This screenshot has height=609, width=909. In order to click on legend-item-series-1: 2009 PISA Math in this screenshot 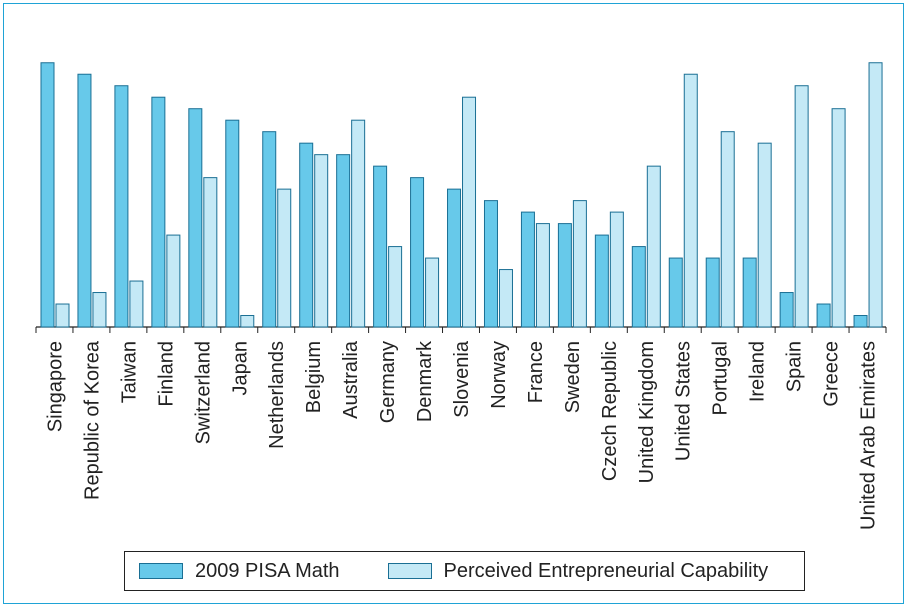, I will do `click(239, 571)`.